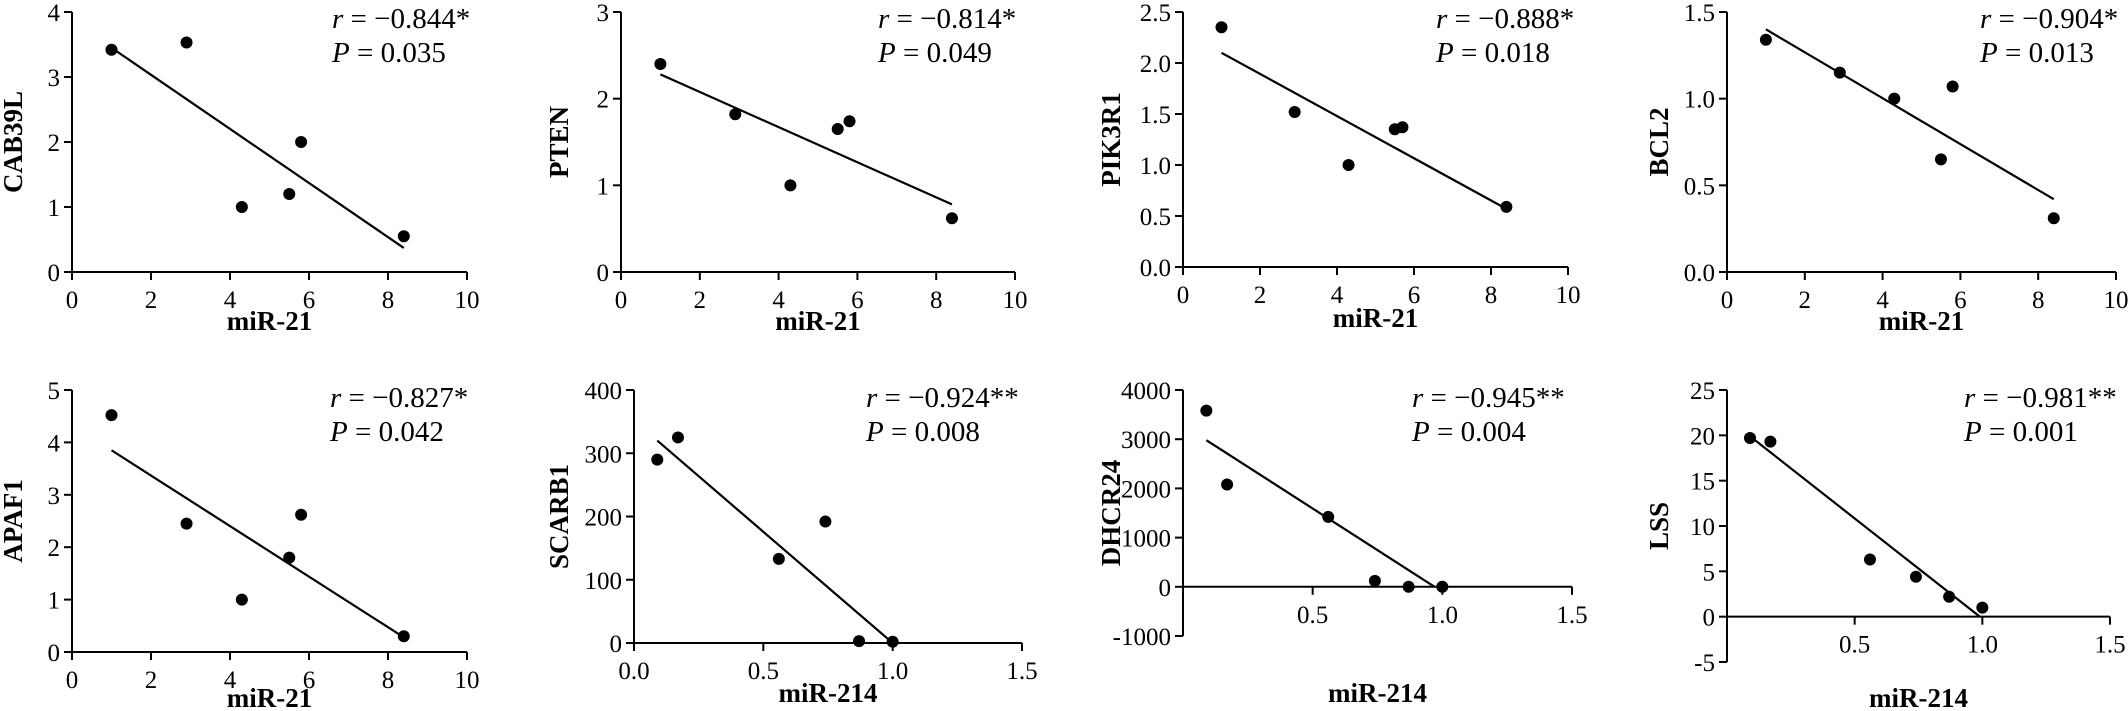 The width and height of the screenshot is (2128, 711). What do you see at coordinates (1702, 436) in the screenshot?
I see `y-tick-label: 20` at bounding box center [1702, 436].